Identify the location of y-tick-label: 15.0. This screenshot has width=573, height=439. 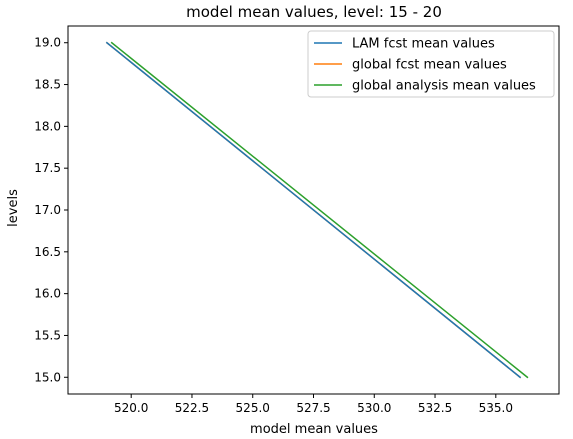
(47, 377).